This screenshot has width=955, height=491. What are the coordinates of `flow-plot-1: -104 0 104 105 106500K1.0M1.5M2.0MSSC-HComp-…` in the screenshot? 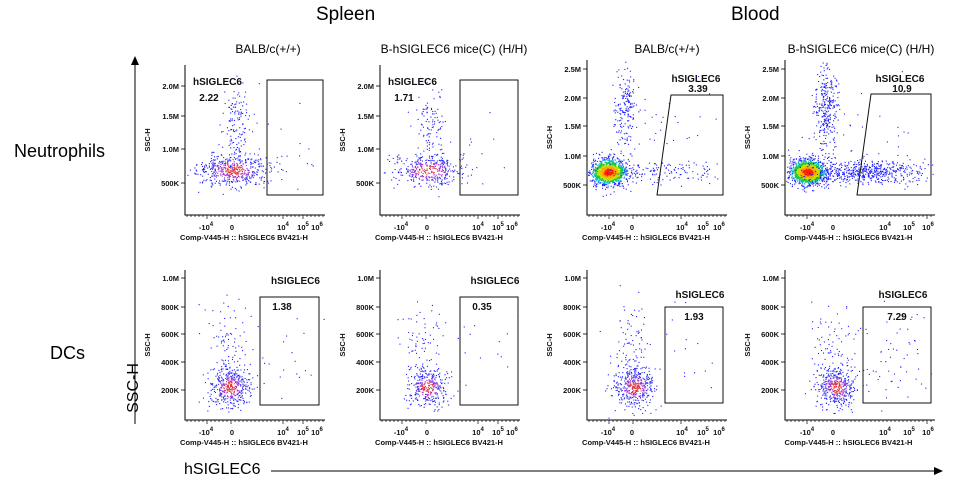 It's located at (234, 153).